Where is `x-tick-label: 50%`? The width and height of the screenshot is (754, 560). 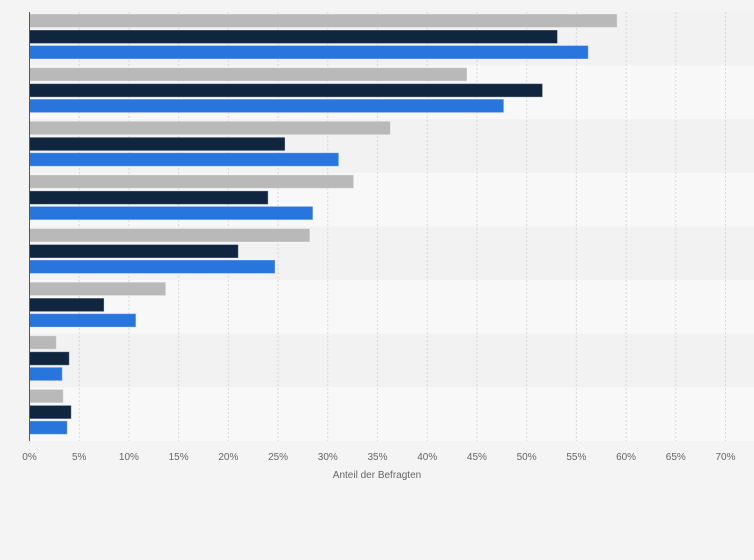
x-tick-label: 50% is located at coordinates (527, 457).